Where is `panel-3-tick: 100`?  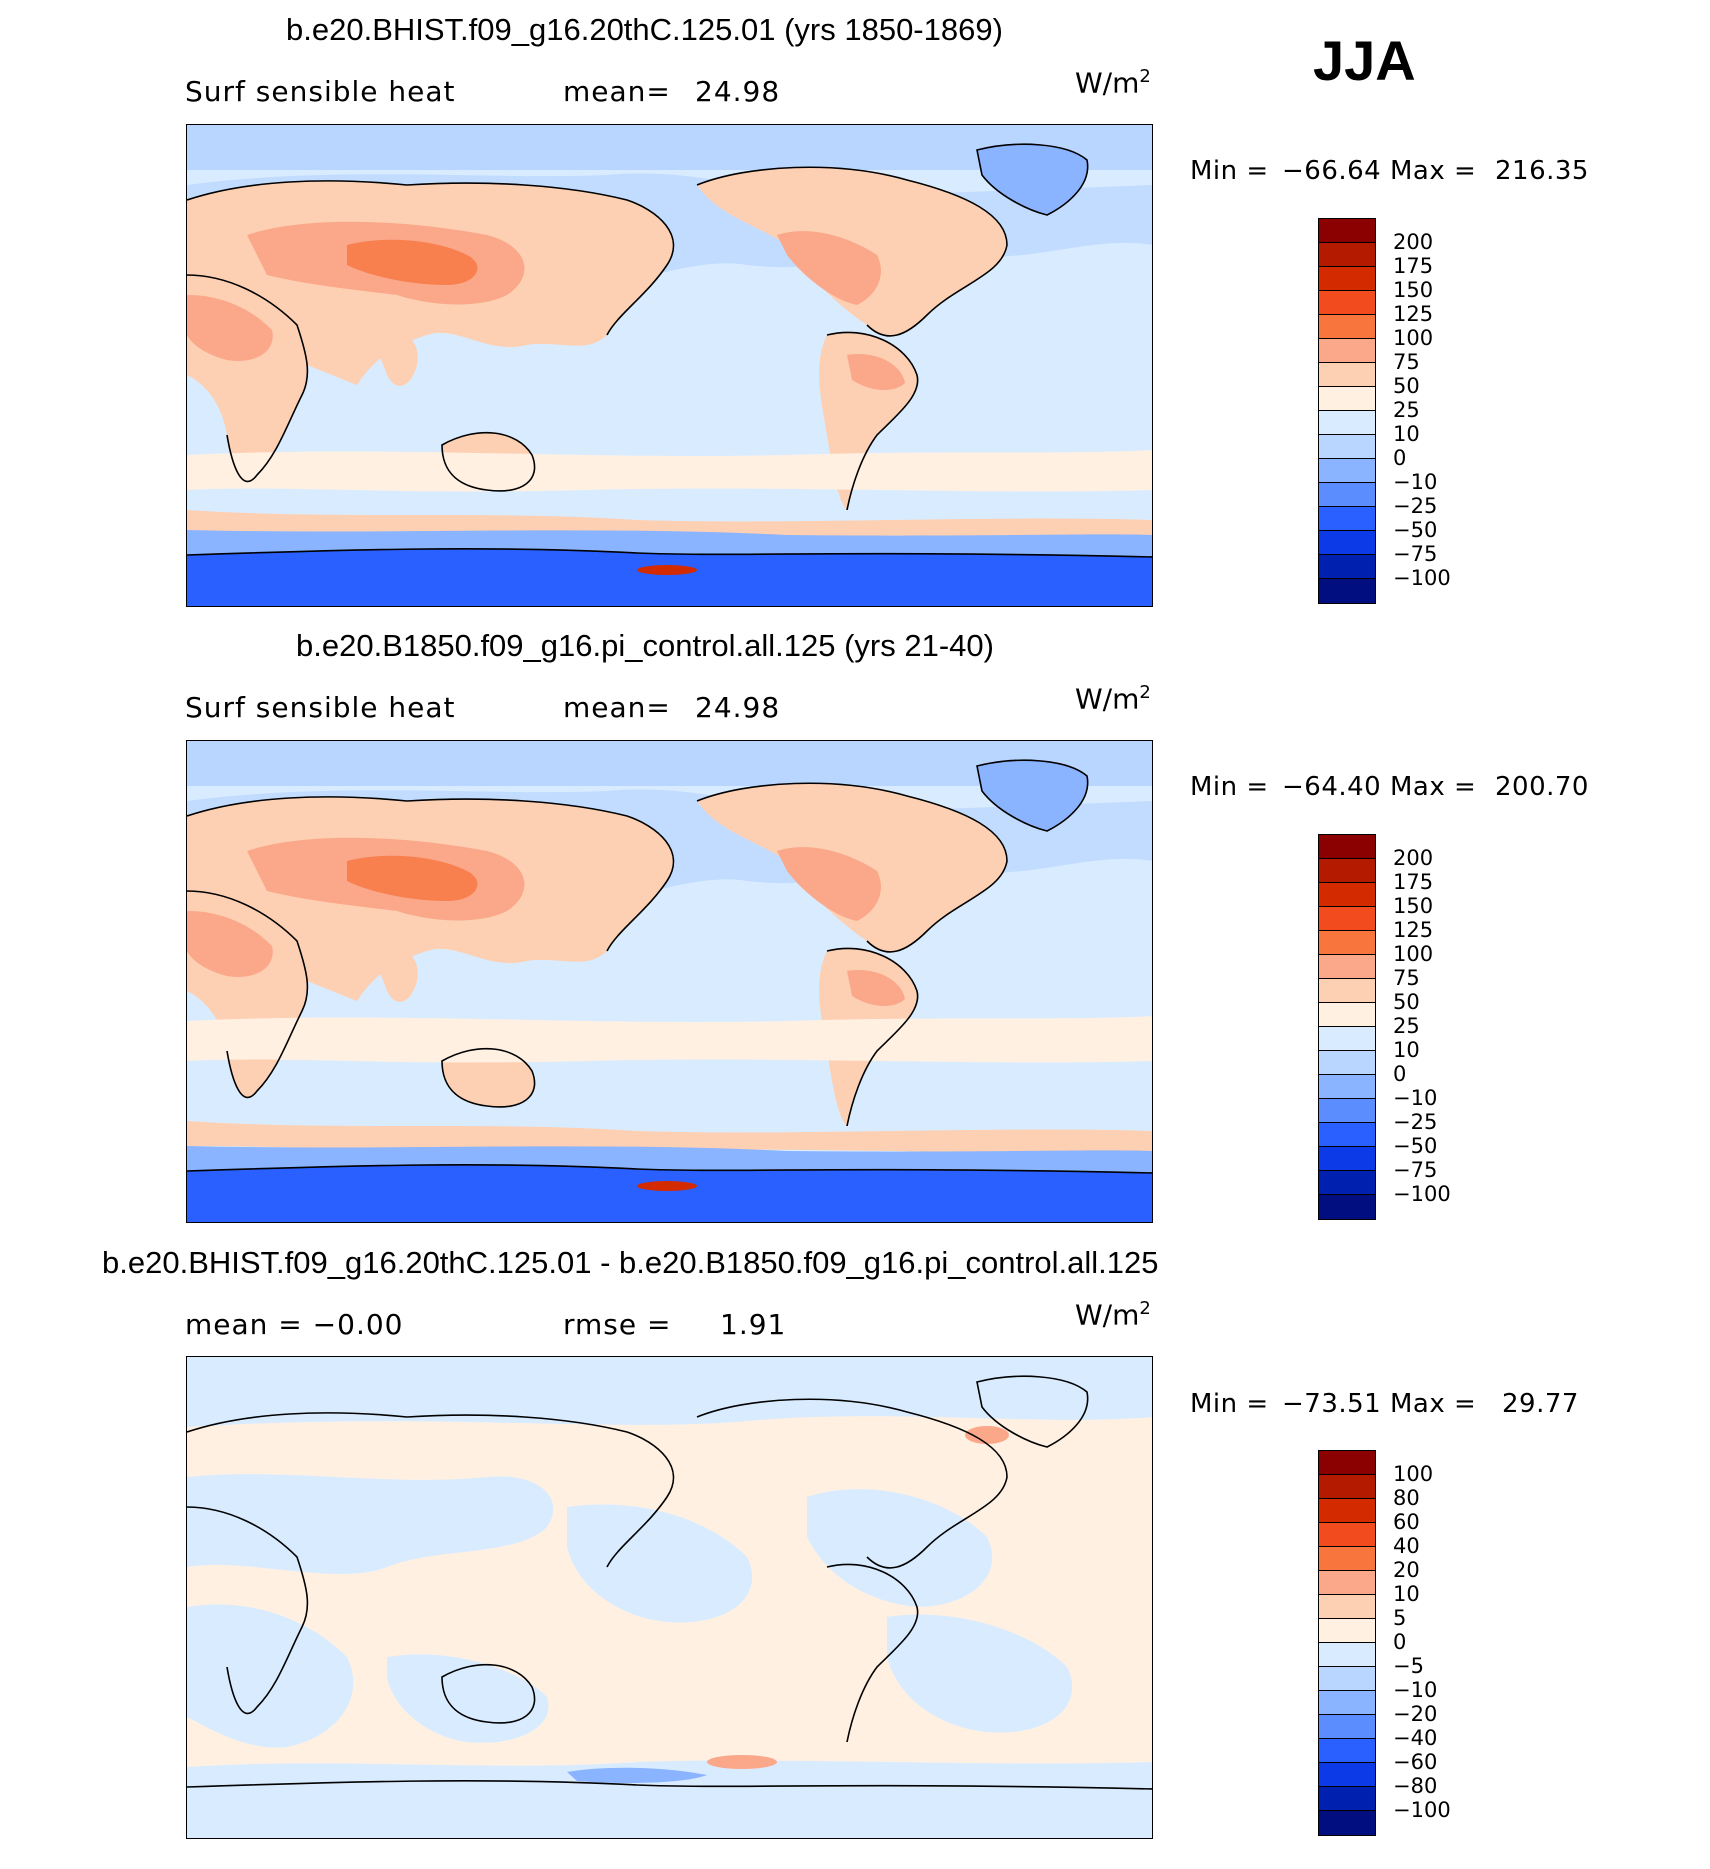
panel-3-tick: 100 is located at coordinates (1413, 1474).